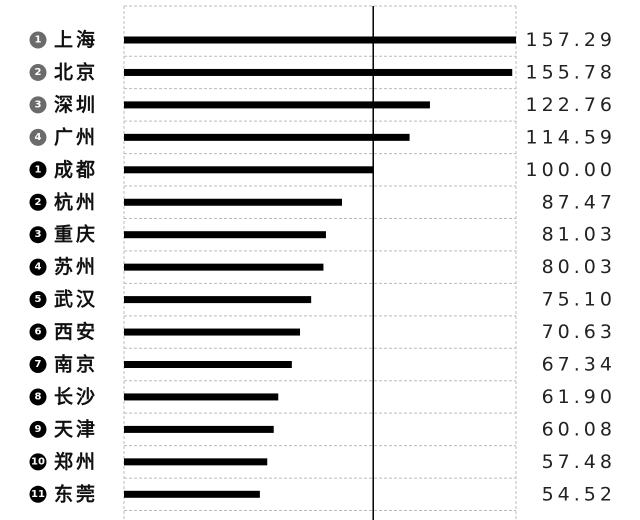  Describe the element at coordinates (76, 136) in the screenshot. I see `y-tick-label: 广州` at that location.